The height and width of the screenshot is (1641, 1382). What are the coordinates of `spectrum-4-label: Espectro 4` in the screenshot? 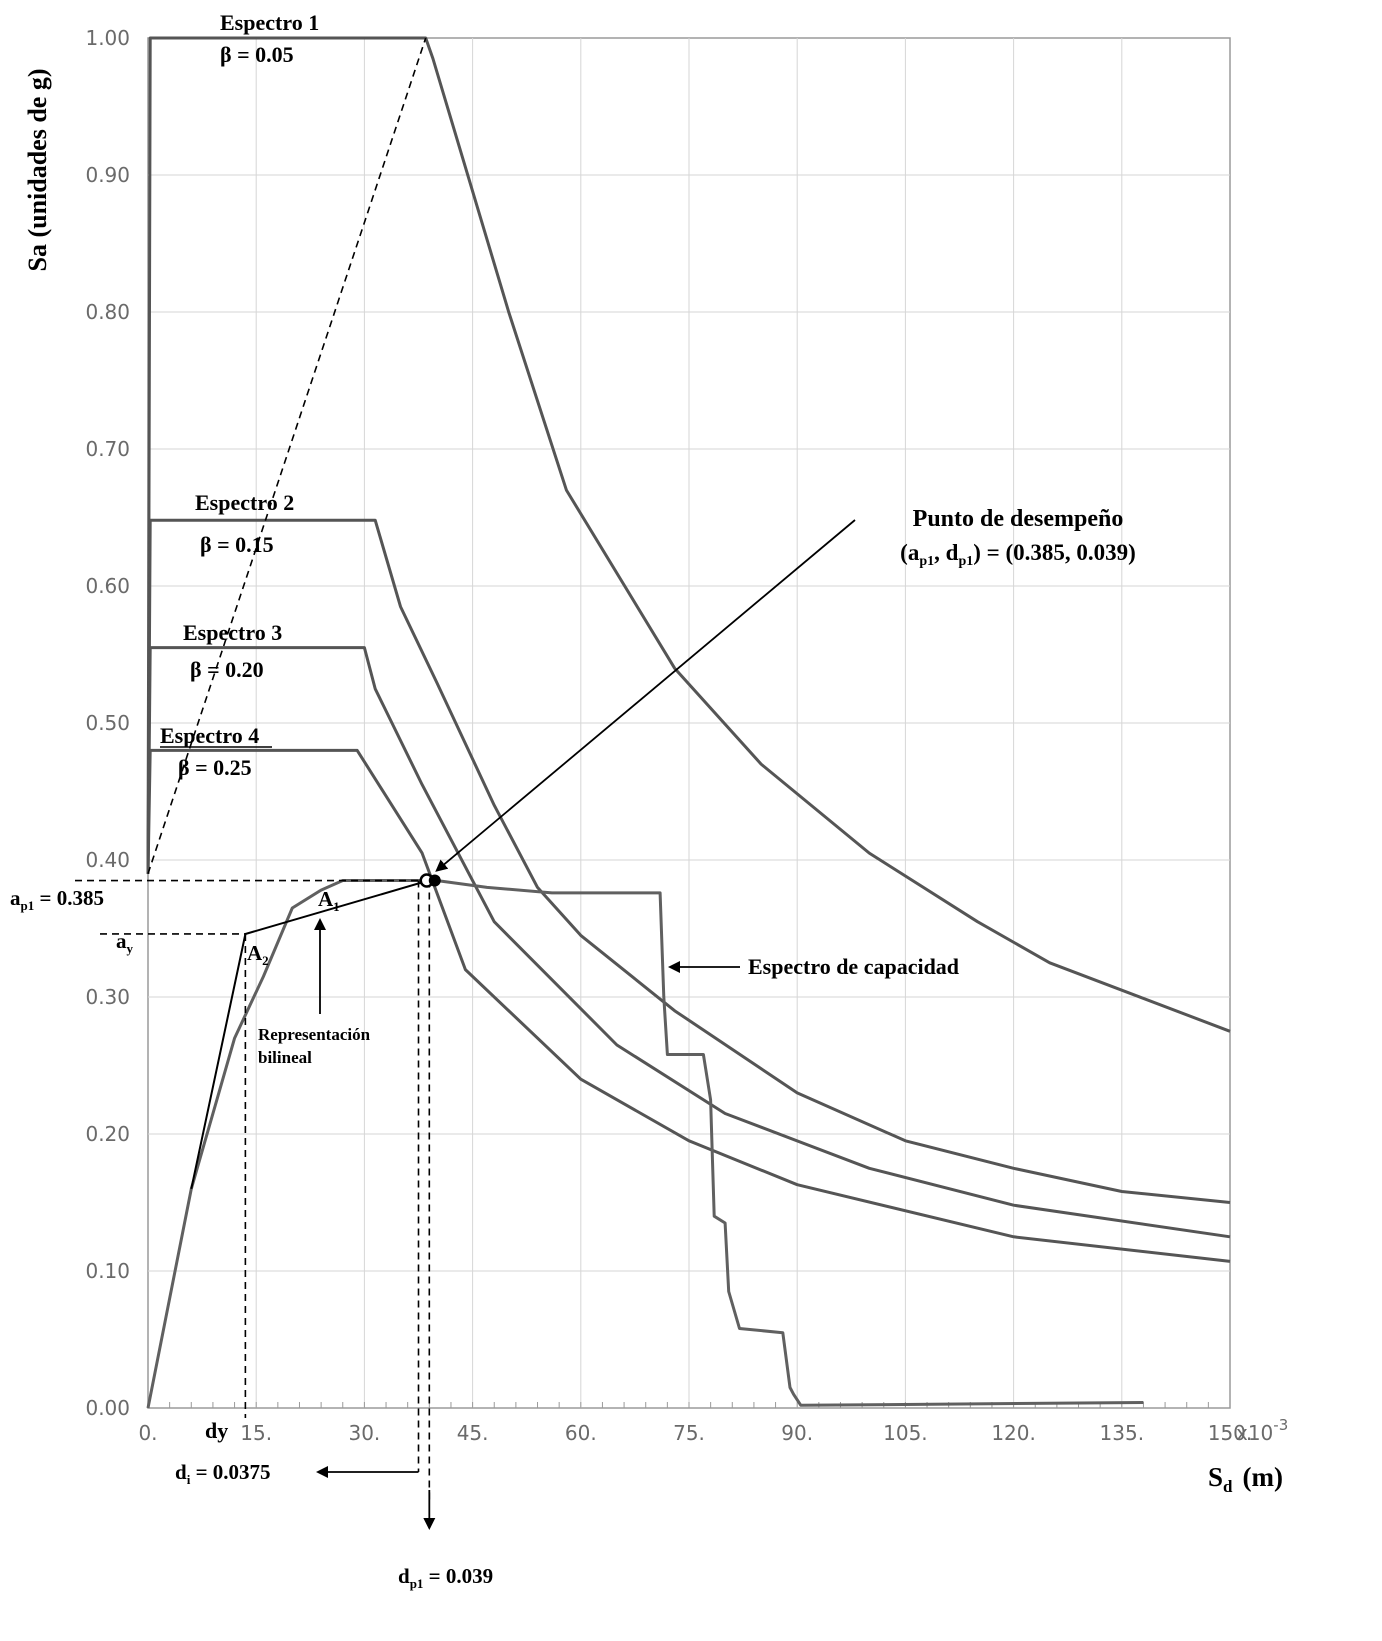 It's located at (209, 735).